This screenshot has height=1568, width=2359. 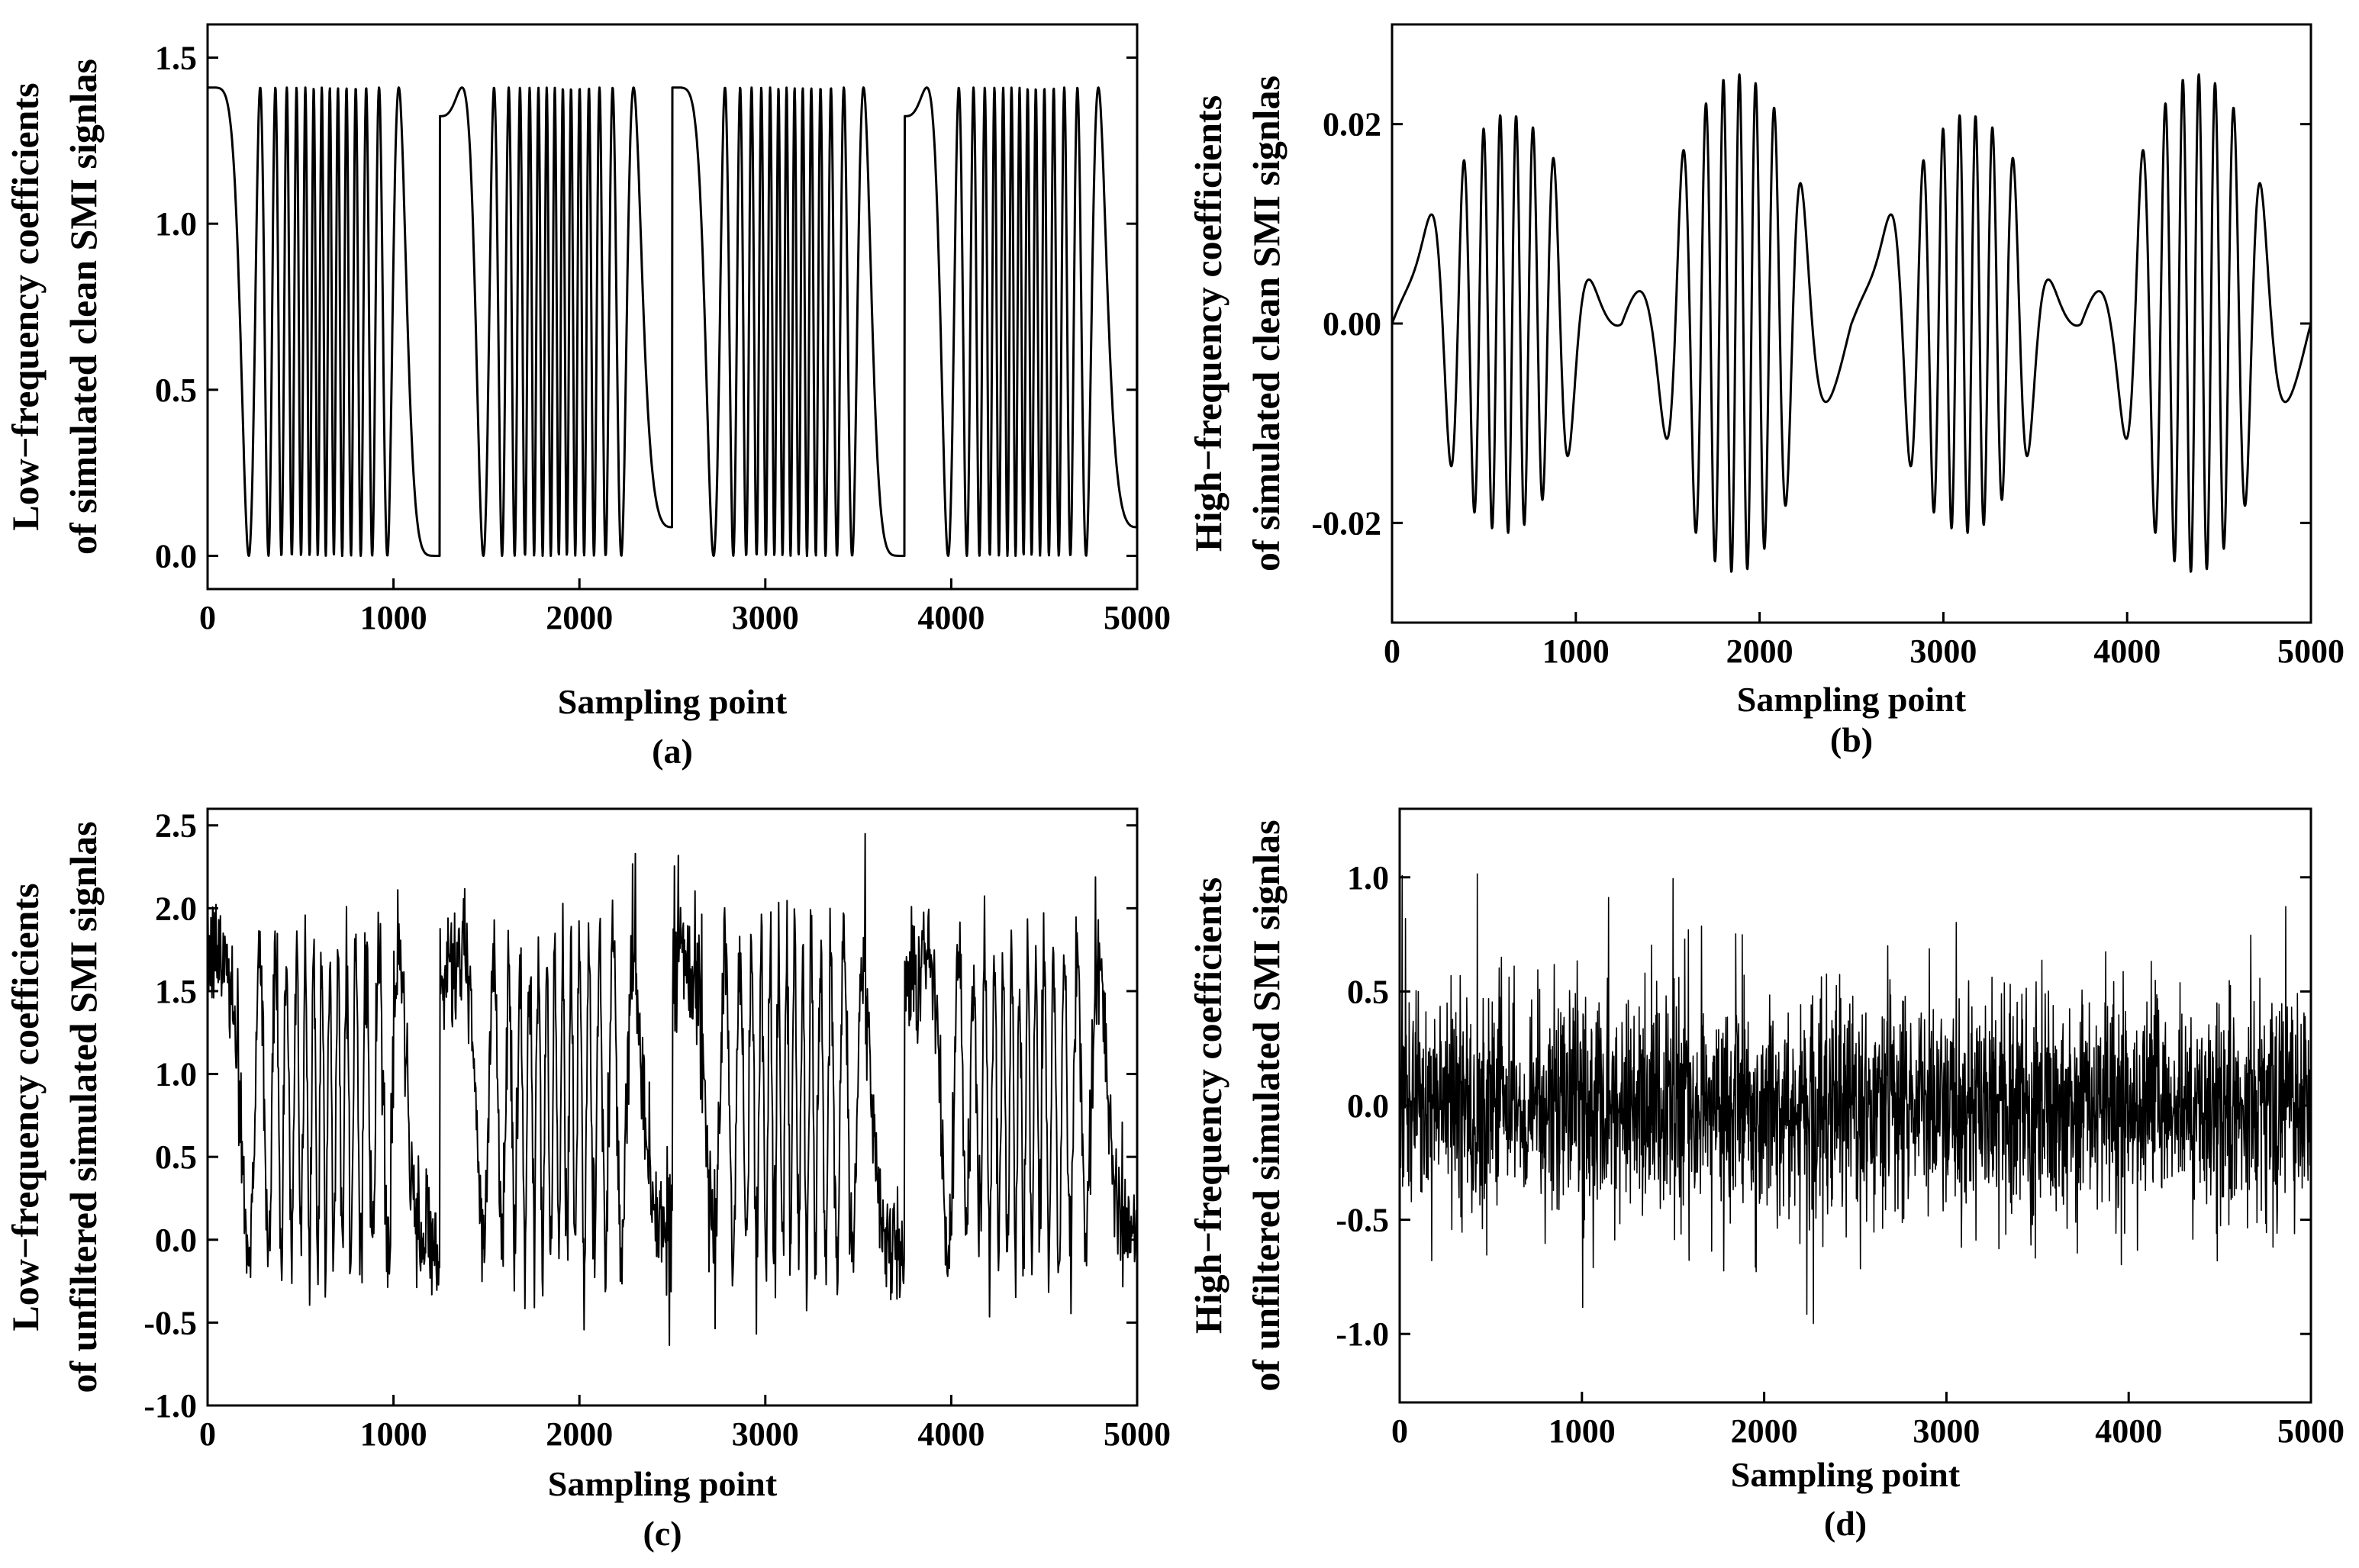 What do you see at coordinates (1846, 1523) in the screenshot?
I see `panel-tag-d: (d)` at bounding box center [1846, 1523].